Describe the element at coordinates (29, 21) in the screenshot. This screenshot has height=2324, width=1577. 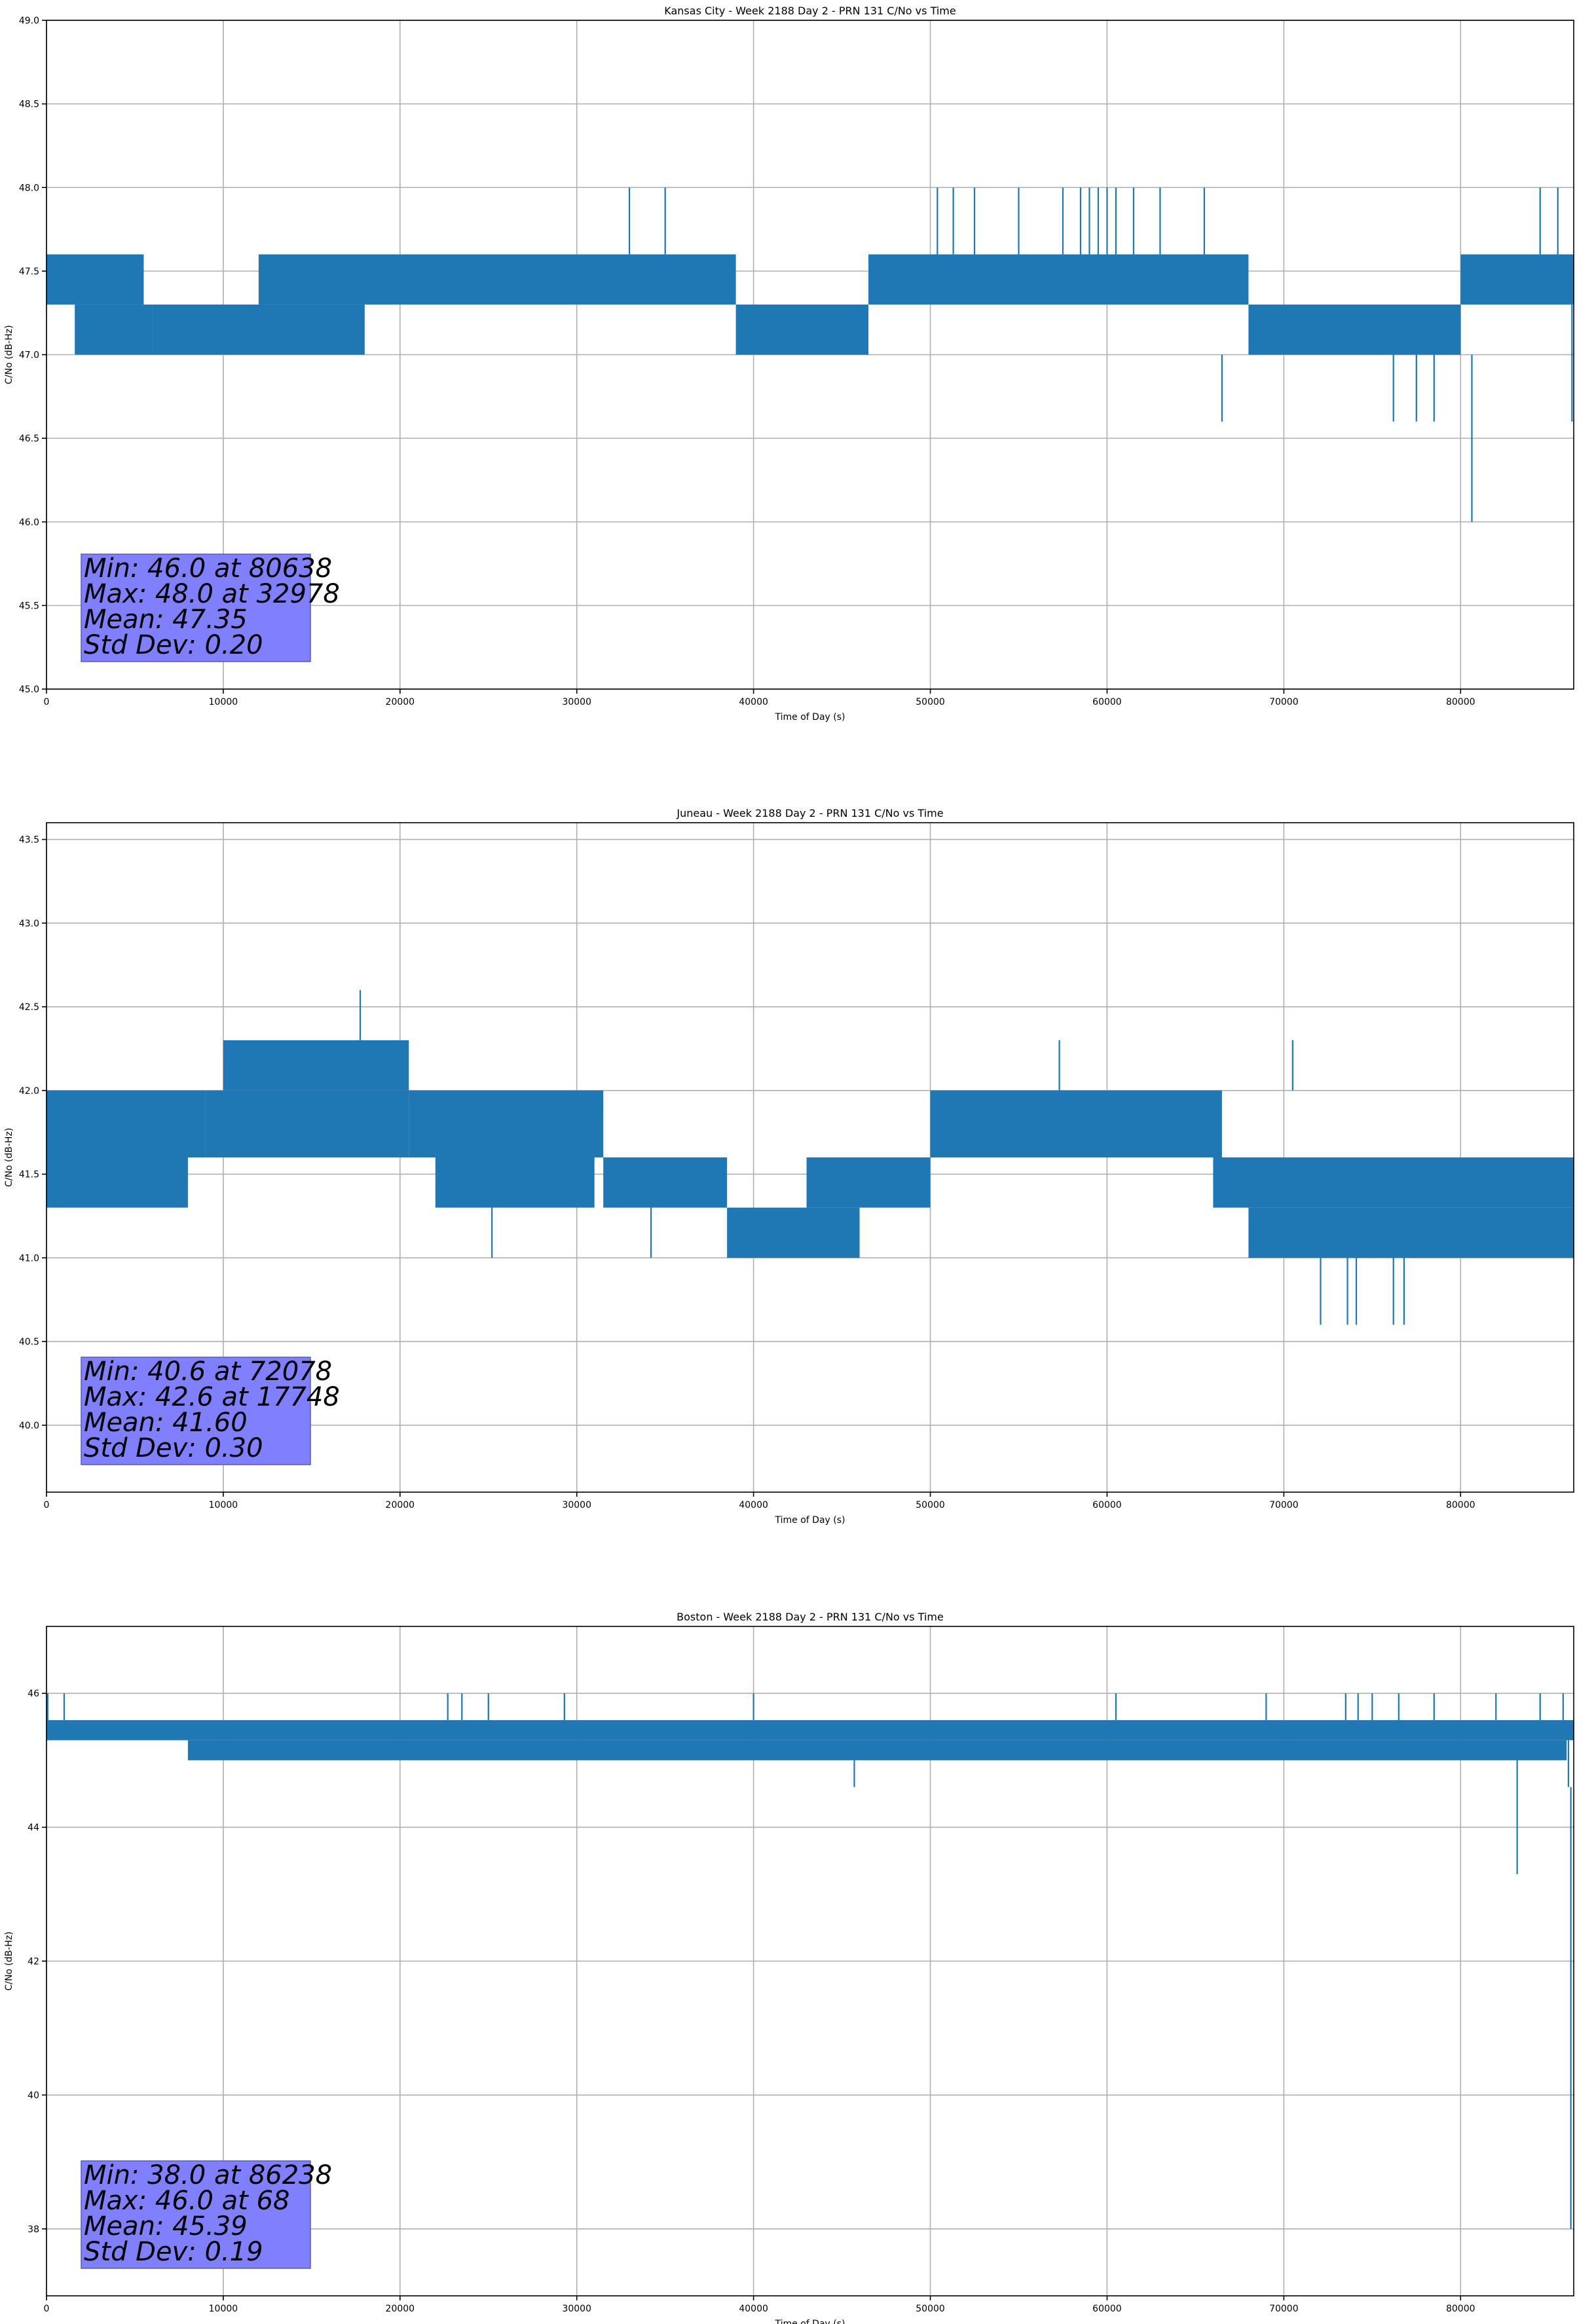
I see `y-tick-label: 49.0` at that location.